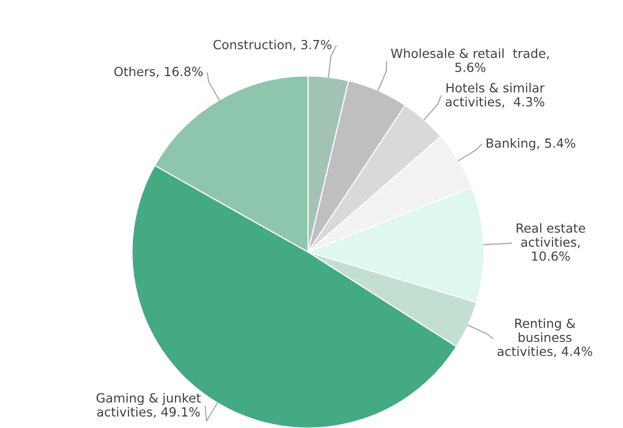 This screenshot has height=428, width=623. What do you see at coordinates (551, 242) in the screenshot?
I see `slice-label: Real estate activities, 10.6%` at bounding box center [551, 242].